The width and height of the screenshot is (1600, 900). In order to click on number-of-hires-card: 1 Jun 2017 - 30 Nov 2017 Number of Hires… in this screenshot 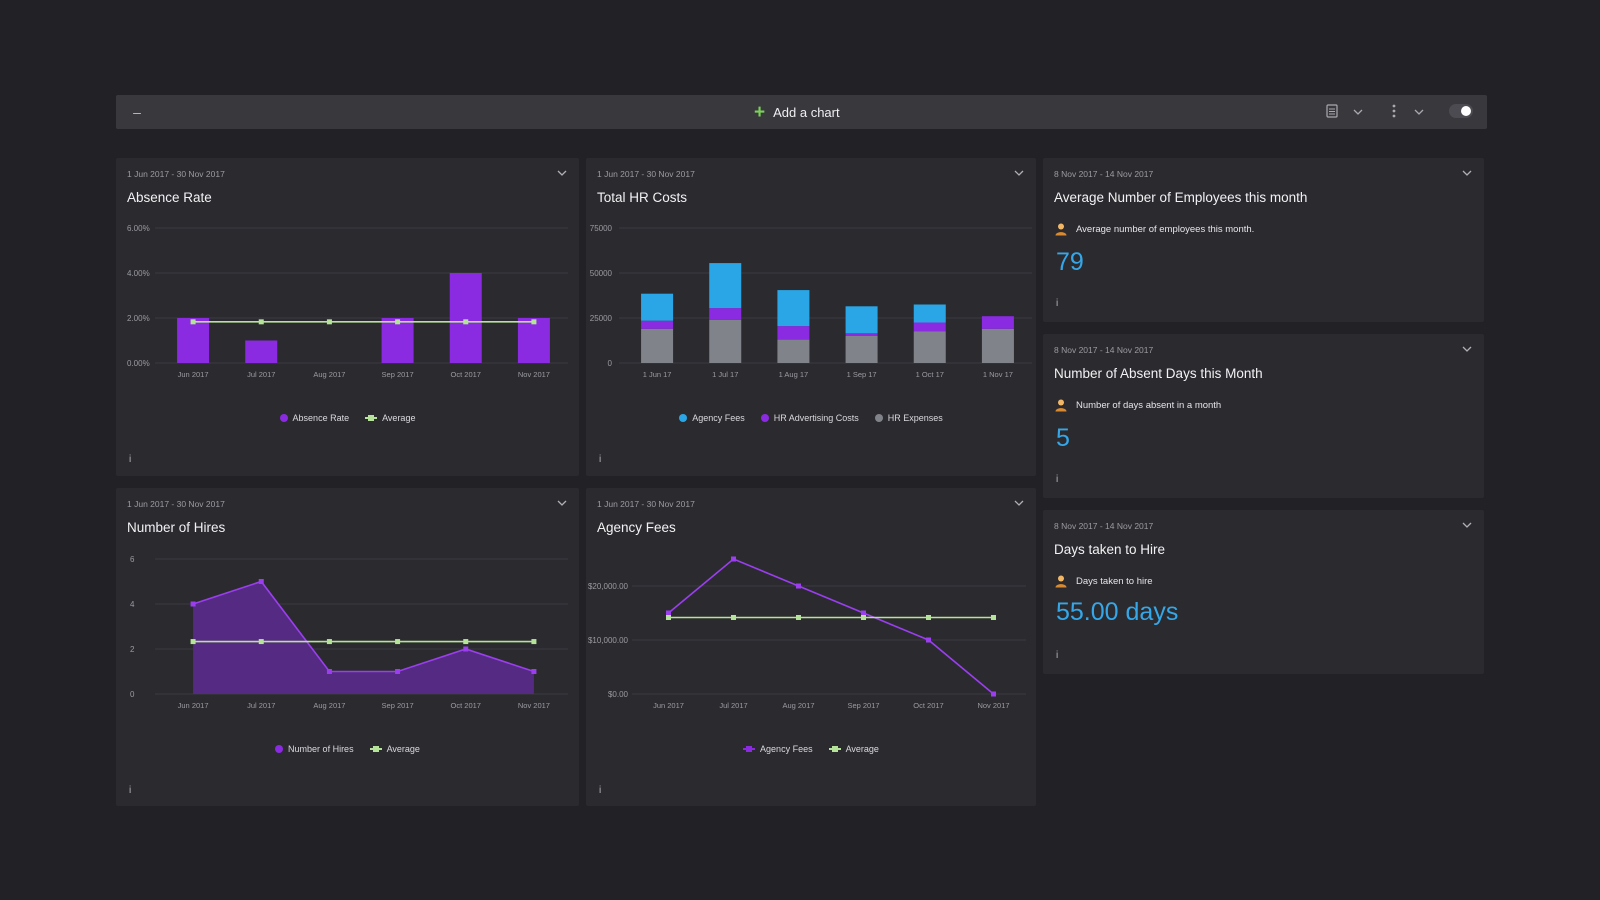, I will do `click(347, 647)`.